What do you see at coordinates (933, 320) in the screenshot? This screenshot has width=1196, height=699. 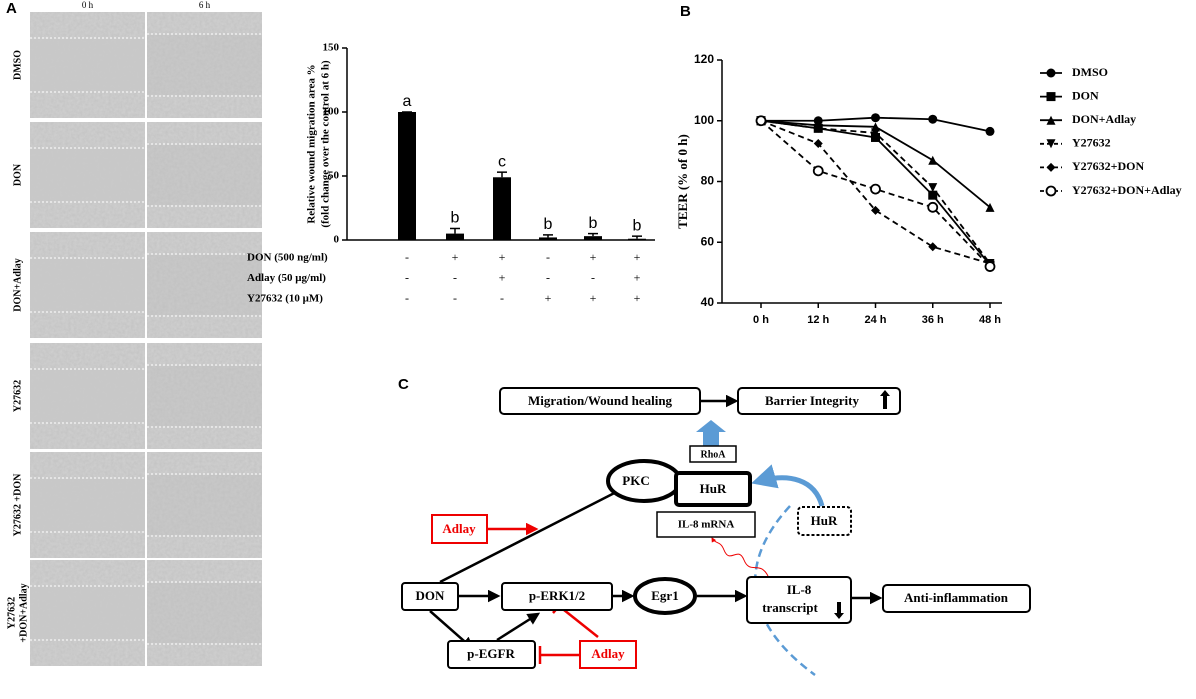 I see `x-tick-label: 36 h` at bounding box center [933, 320].